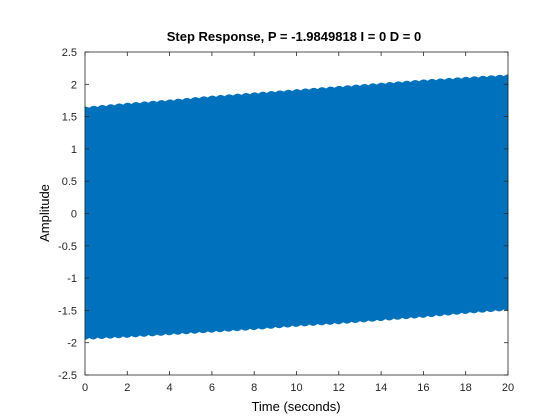 The width and height of the screenshot is (560, 420). I want to click on x-tick-label: 18, so click(466, 388).